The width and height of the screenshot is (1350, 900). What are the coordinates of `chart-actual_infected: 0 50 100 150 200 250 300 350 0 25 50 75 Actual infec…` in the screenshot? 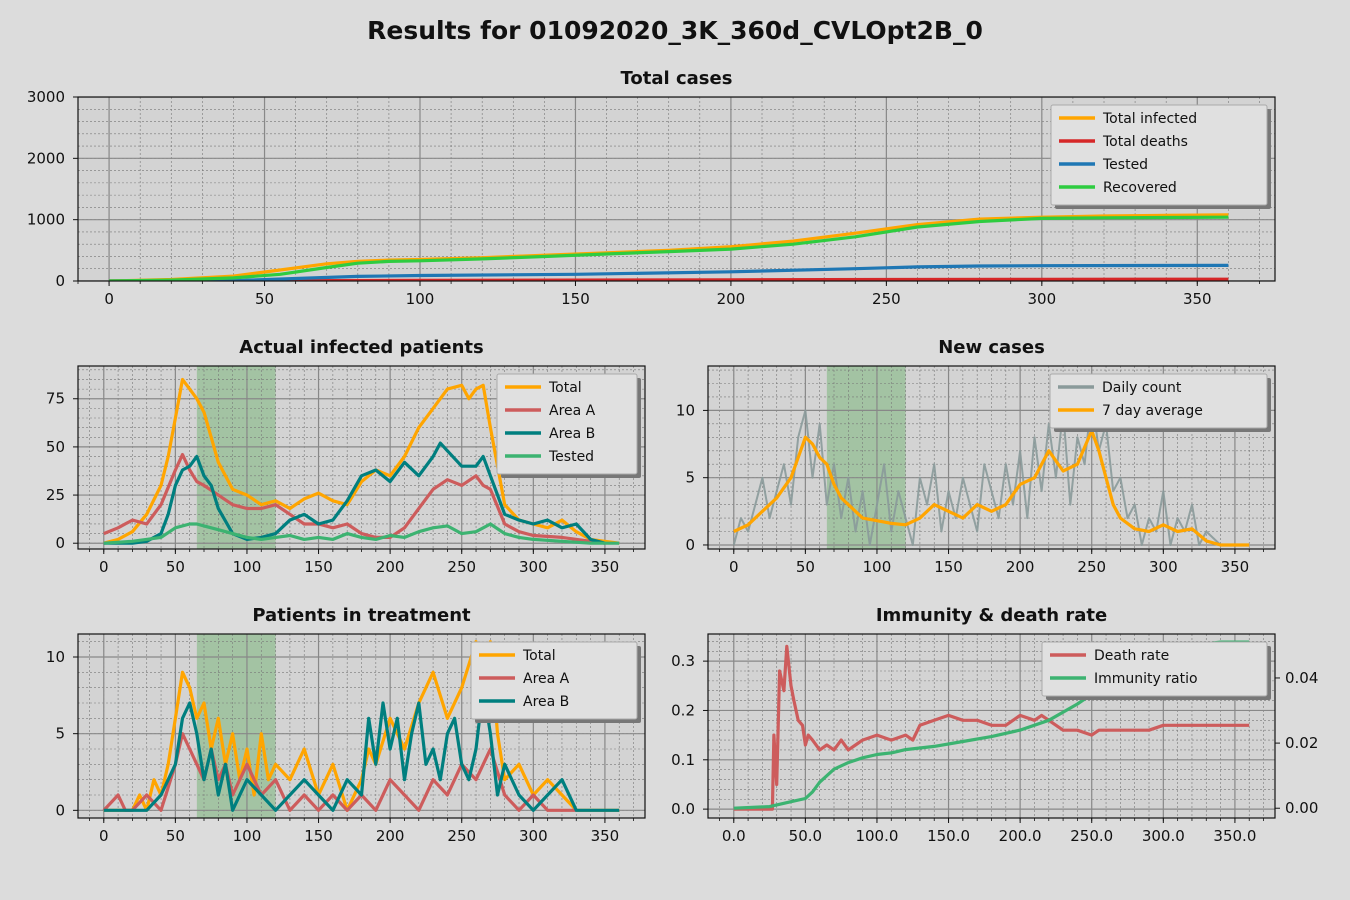 It's located at (346, 456).